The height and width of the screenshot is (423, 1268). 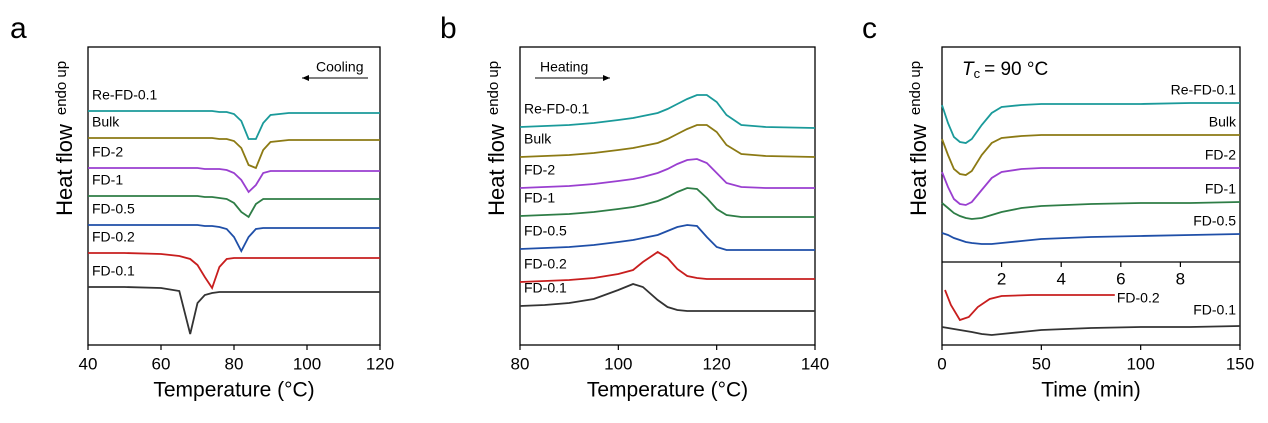 I want to click on panel-label: c, so click(x=869, y=28).